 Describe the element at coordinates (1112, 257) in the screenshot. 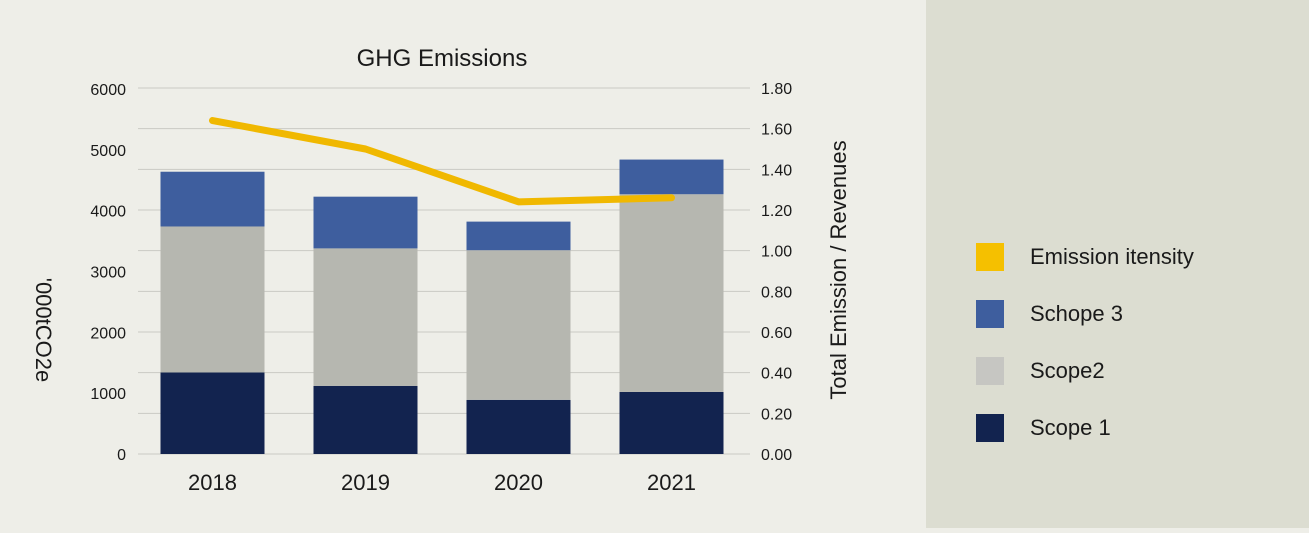

I see `legend-label: Emission itensity` at that location.